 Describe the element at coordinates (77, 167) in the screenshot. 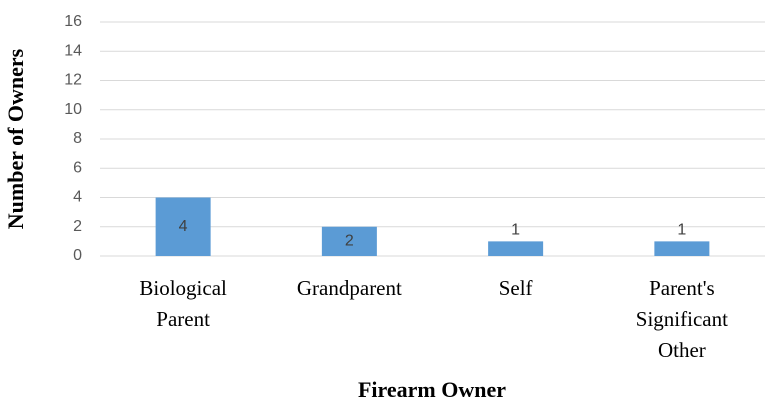

I see `y-tick-label: 6` at that location.